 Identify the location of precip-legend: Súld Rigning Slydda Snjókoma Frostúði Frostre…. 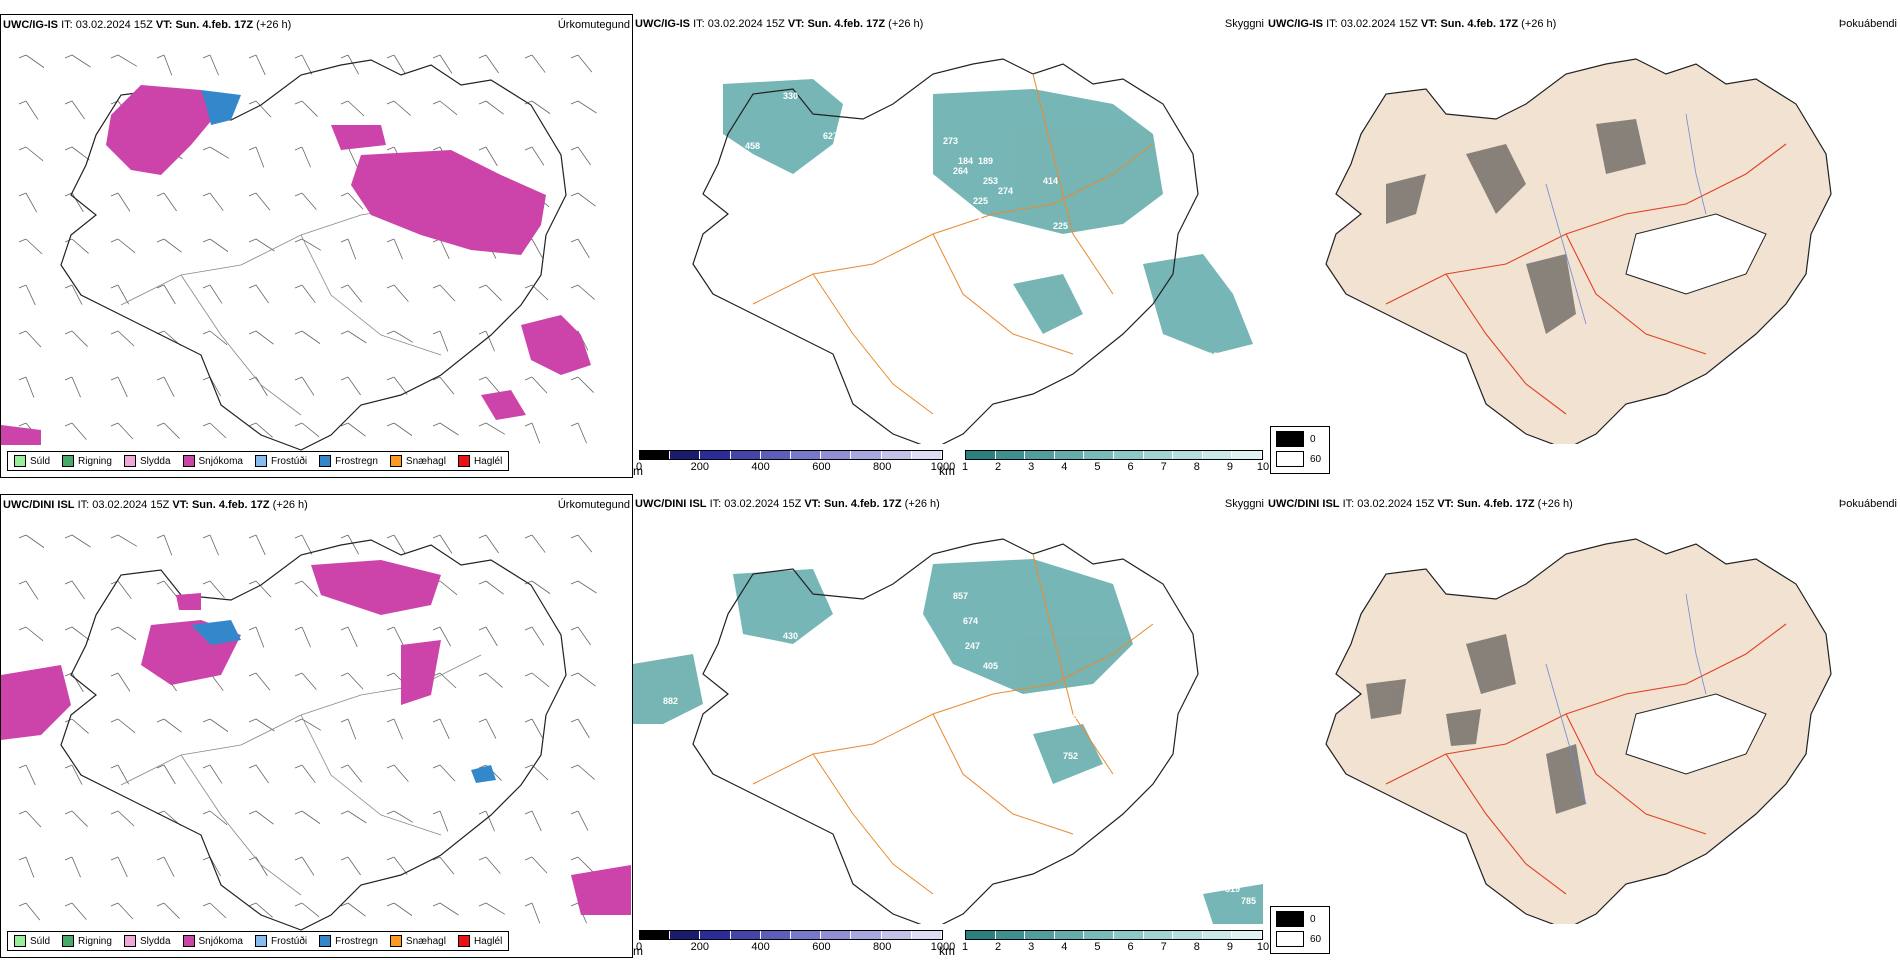
(258, 941).